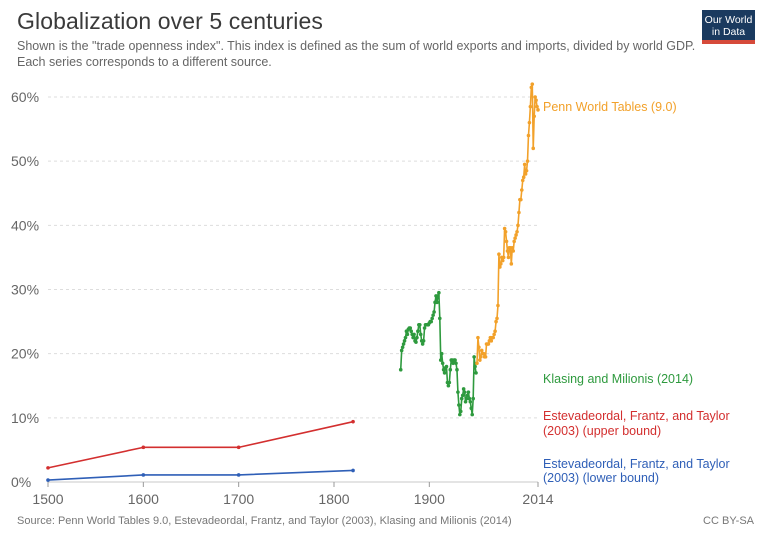 Image resolution: width=768 pixels, height=542 pixels. Describe the element at coordinates (507, 223) in the screenshot. I see `series-3-line` at that location.